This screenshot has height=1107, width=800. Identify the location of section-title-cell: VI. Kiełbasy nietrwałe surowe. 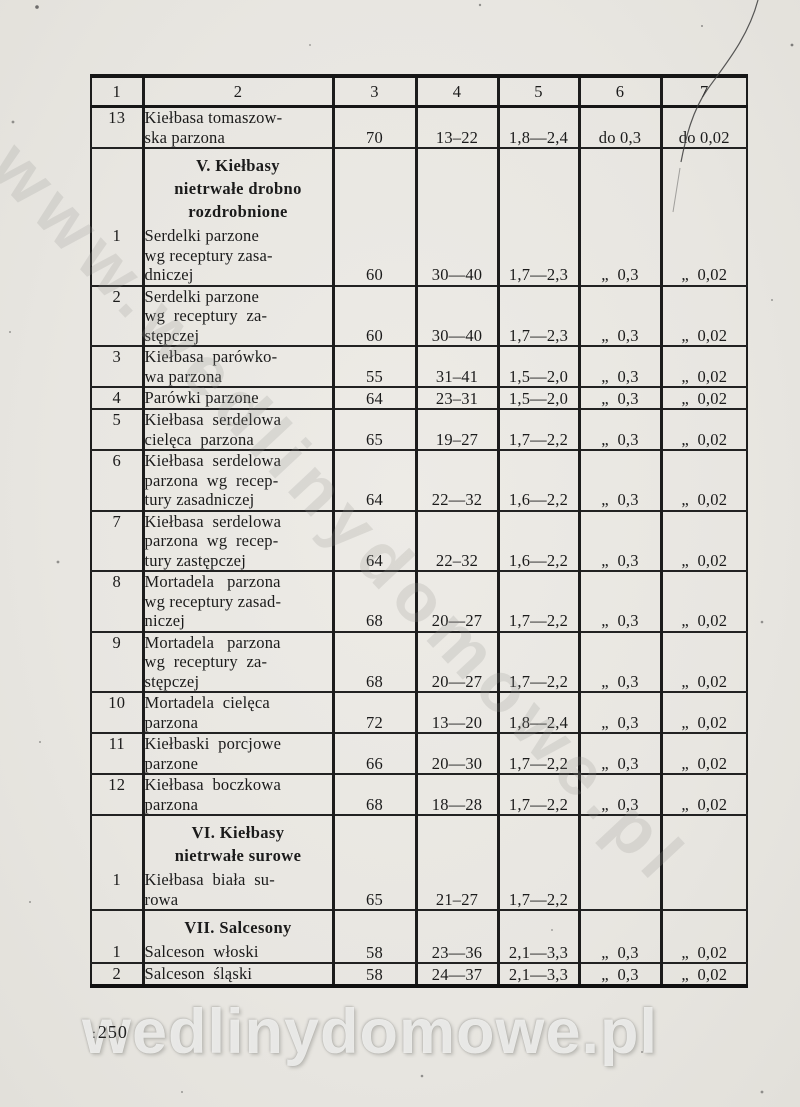
(237, 842).